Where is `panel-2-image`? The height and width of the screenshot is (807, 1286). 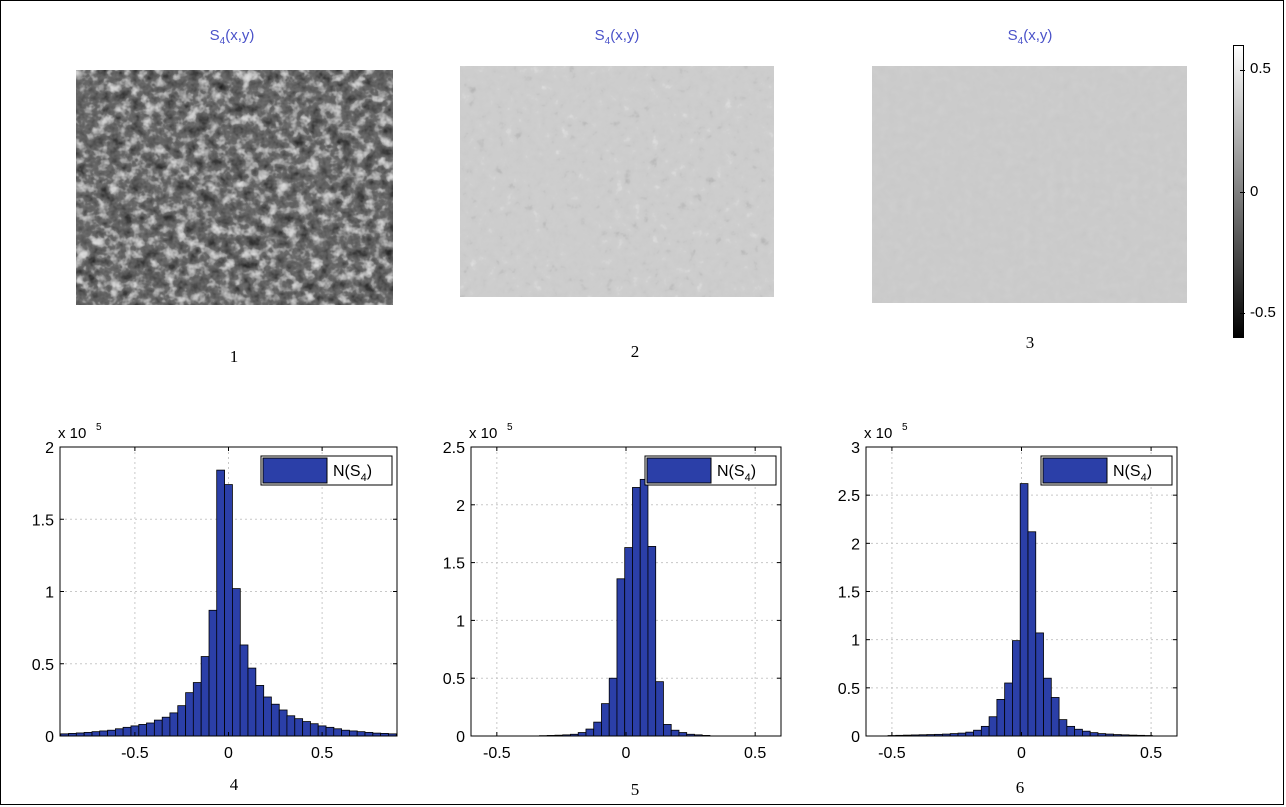
panel-2-image is located at coordinates (617, 181).